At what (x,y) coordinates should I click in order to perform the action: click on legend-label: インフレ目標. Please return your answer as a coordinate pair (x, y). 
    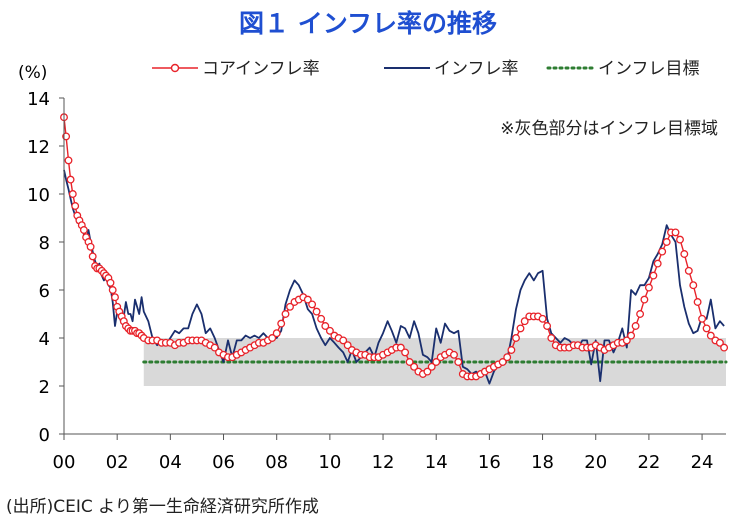
    Looking at the image, I should click on (649, 69).